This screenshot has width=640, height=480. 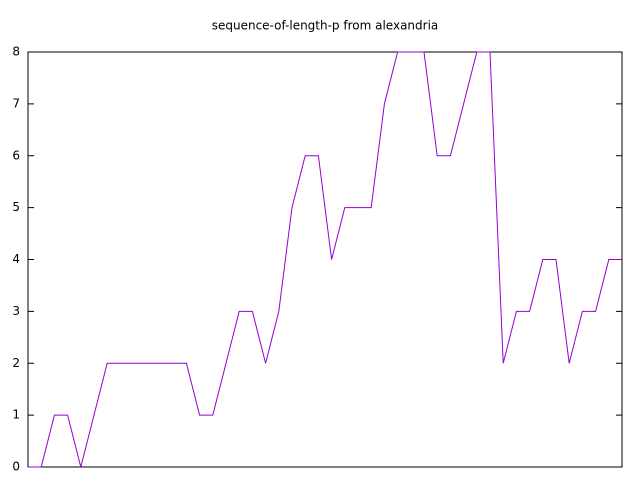 What do you see at coordinates (16, 311) in the screenshot?
I see `y-tick-label: 3` at bounding box center [16, 311].